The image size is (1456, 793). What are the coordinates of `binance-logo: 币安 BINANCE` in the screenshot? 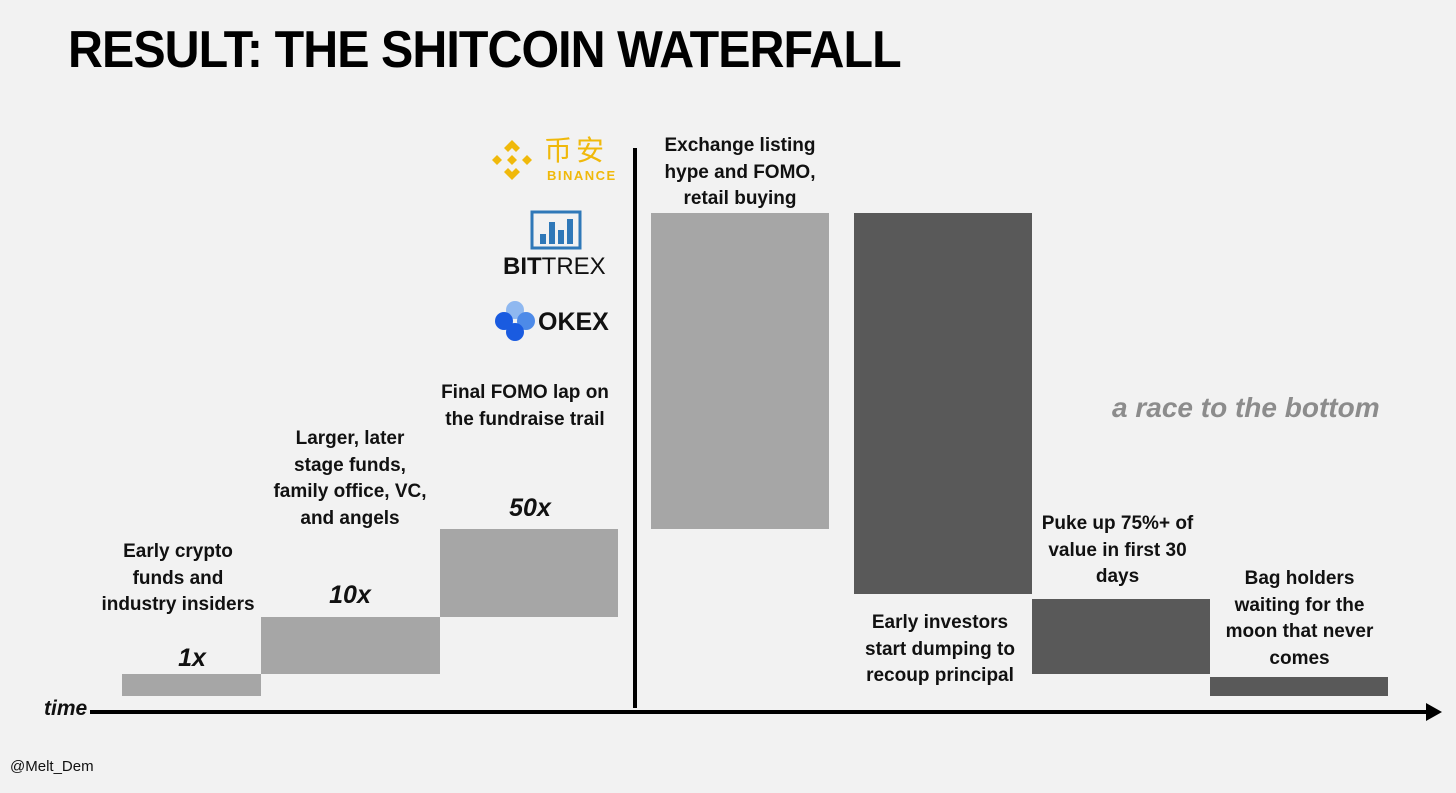 It's located at (558, 161).